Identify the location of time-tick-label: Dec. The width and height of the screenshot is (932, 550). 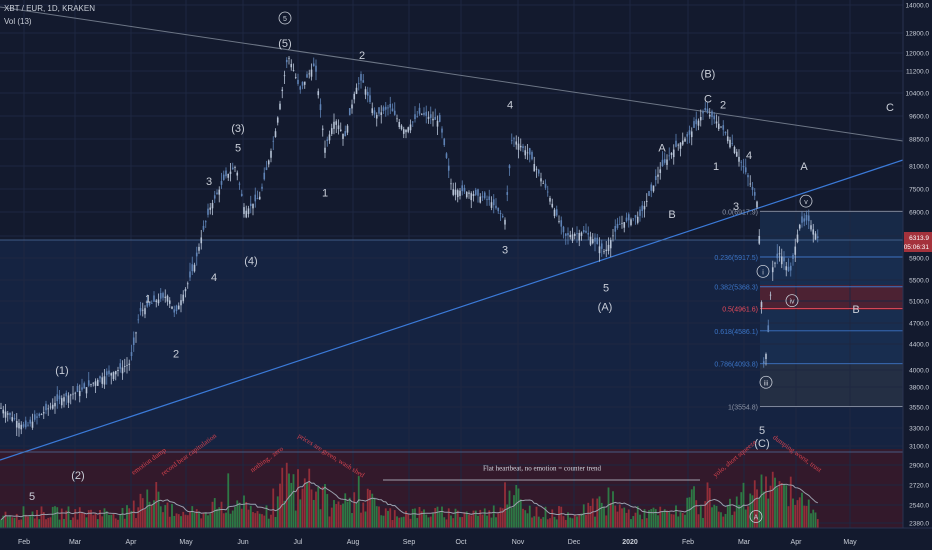
(574, 542).